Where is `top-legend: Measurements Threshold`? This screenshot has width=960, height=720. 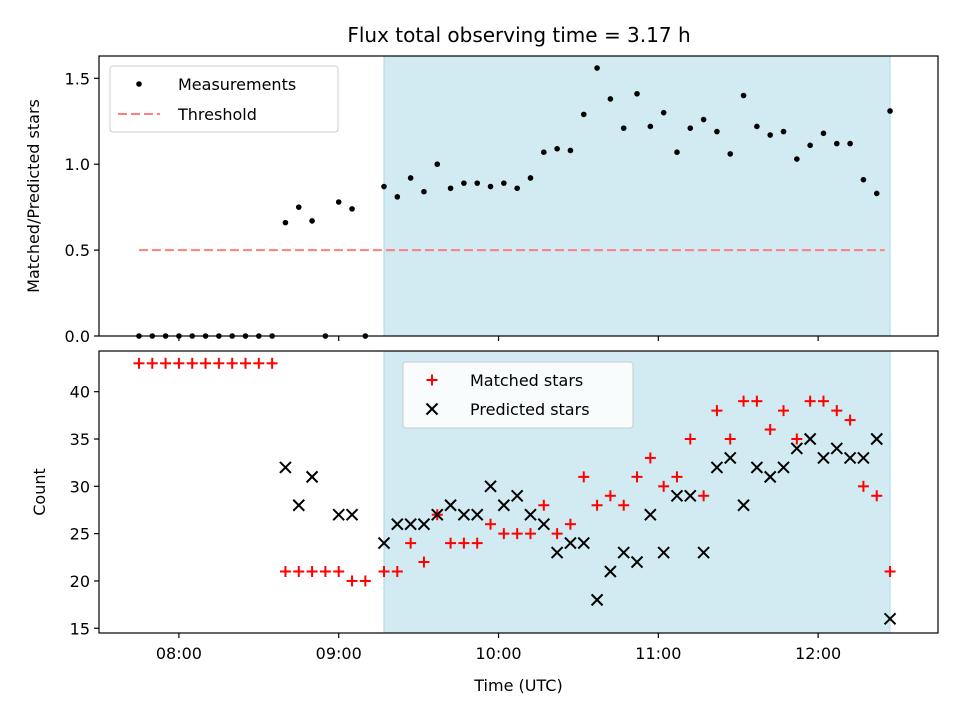 top-legend: Measurements Threshold is located at coordinates (224, 99).